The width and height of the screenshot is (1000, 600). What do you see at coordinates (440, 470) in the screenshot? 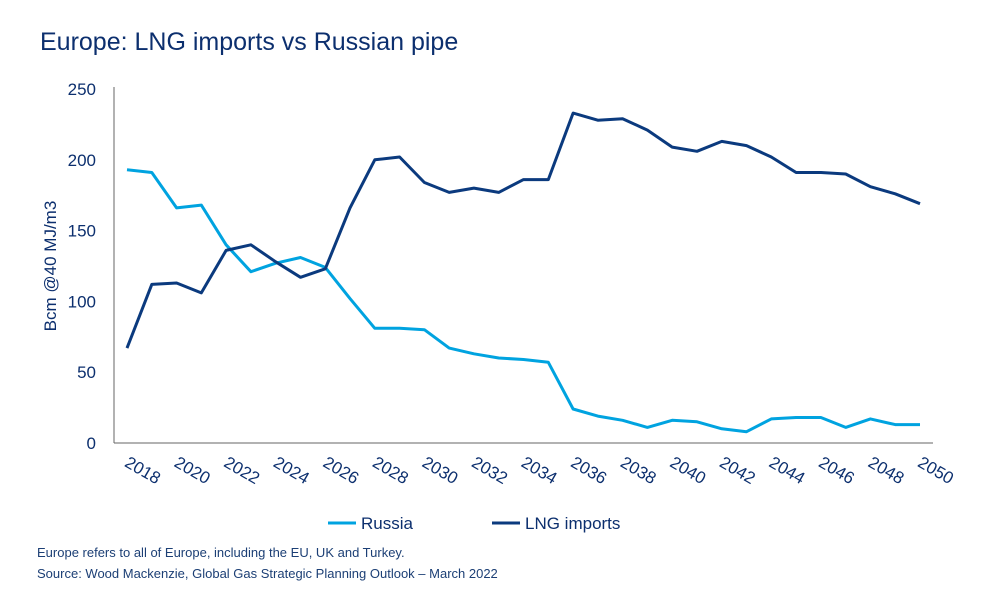
I see `x-tick-label: 2030` at bounding box center [440, 470].